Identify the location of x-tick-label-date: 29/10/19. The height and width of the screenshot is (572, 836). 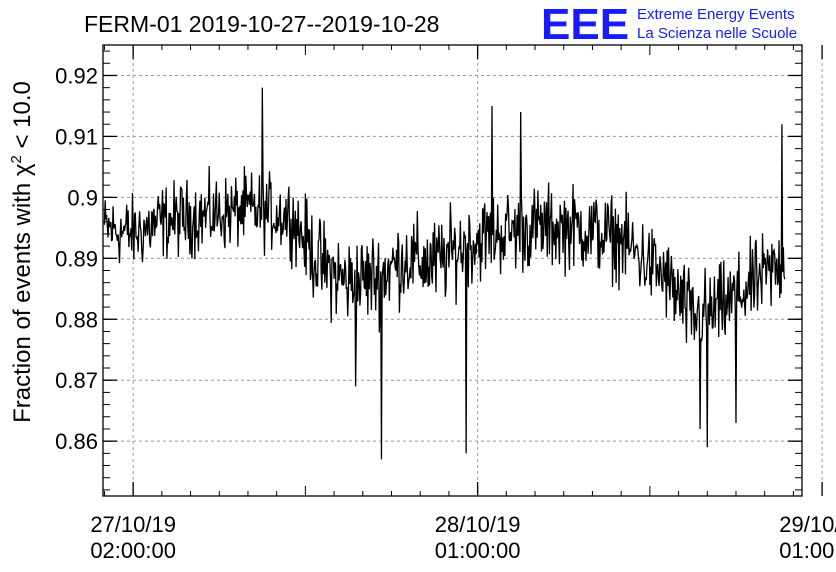
(807, 524).